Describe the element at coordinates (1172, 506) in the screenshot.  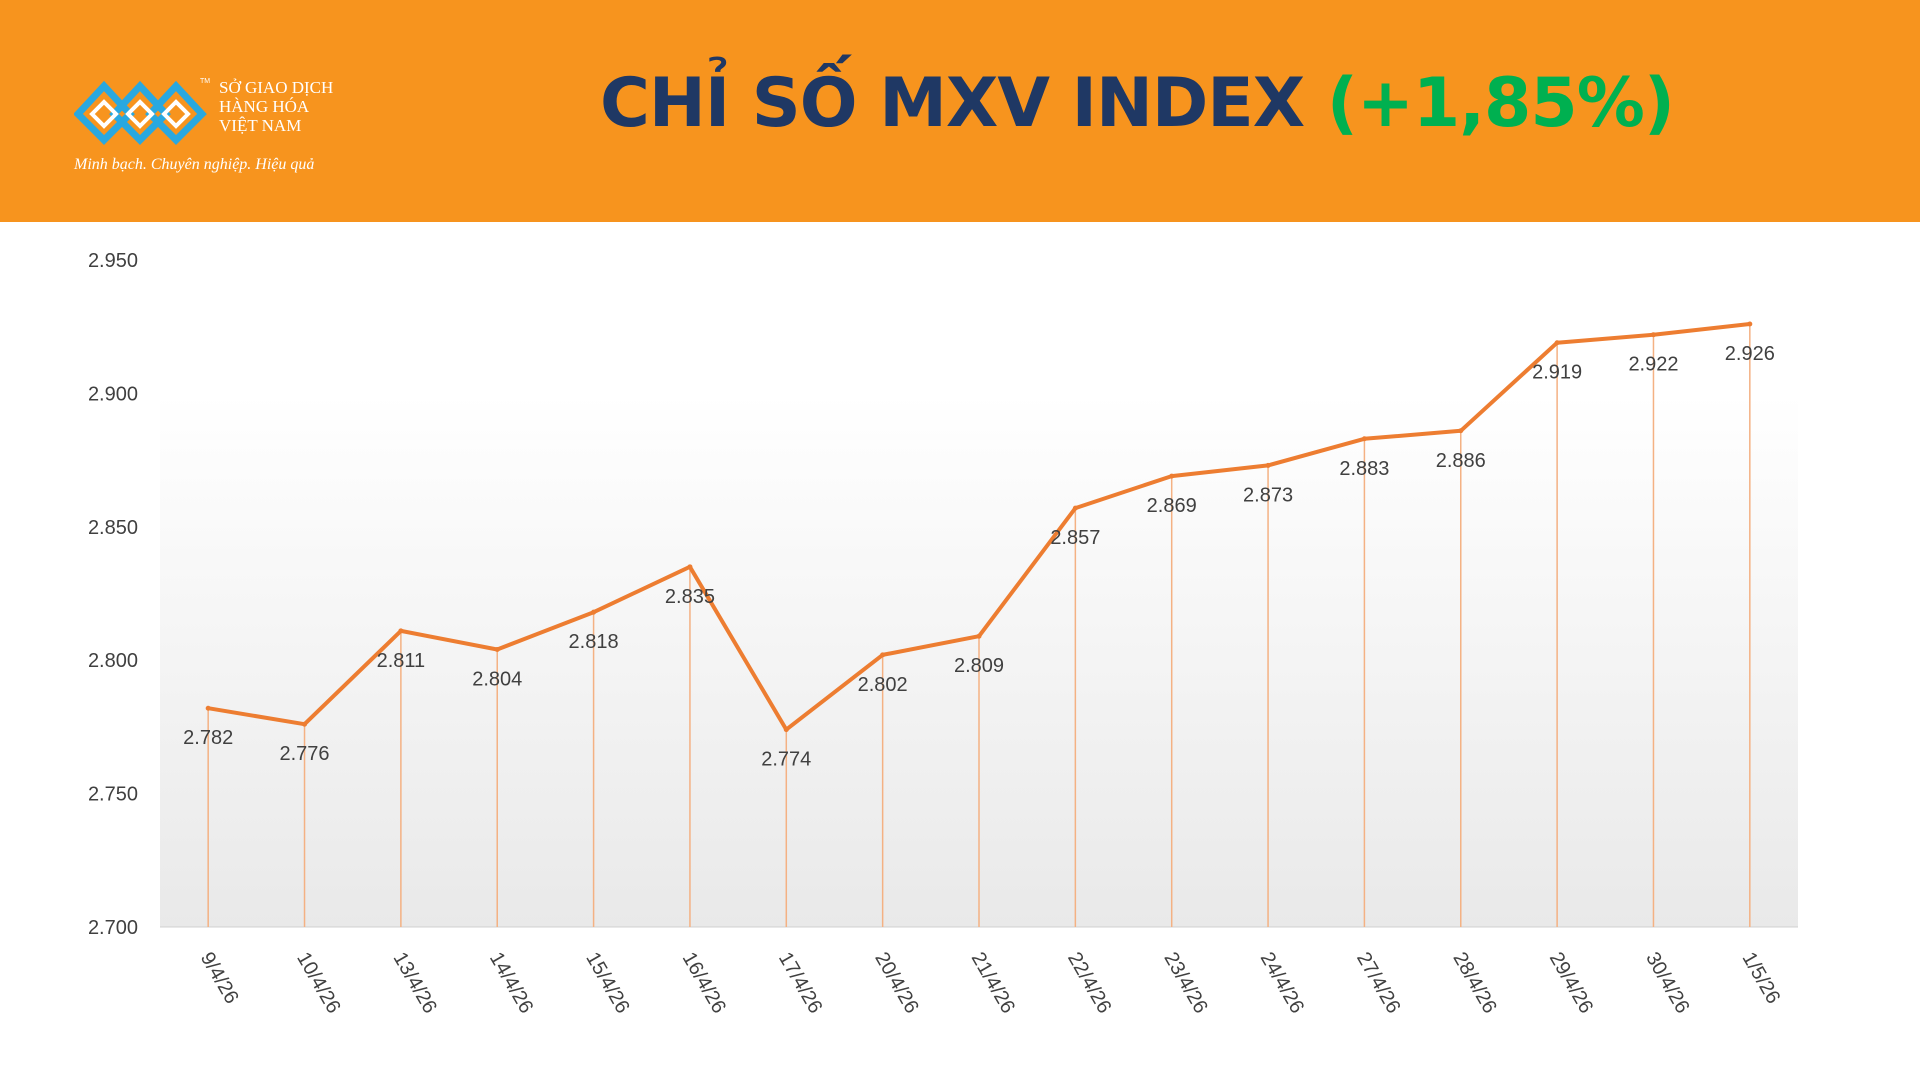
I see `data-label: 2.869` at that location.